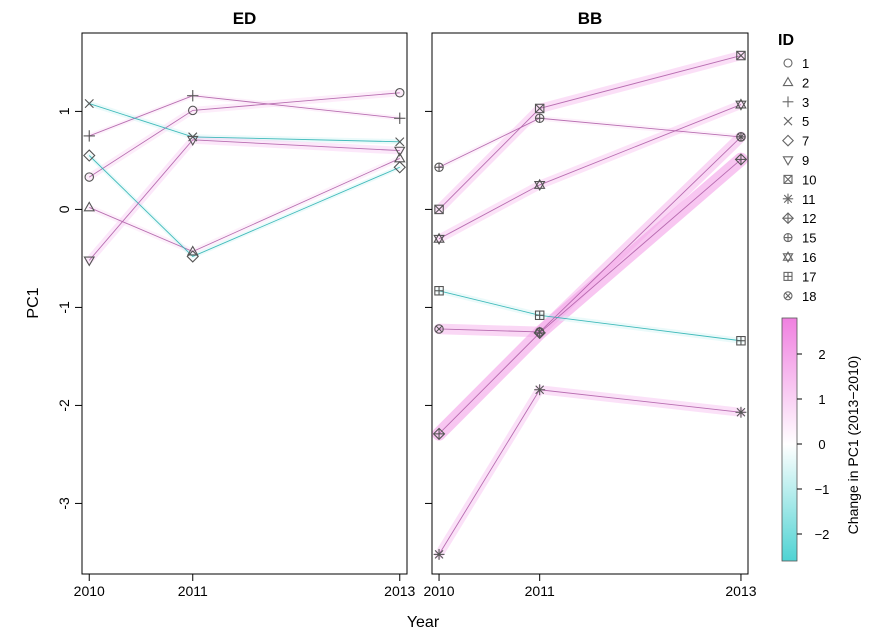  What do you see at coordinates (809, 276) in the screenshot?
I see `legend-label-17: 17` at bounding box center [809, 276].